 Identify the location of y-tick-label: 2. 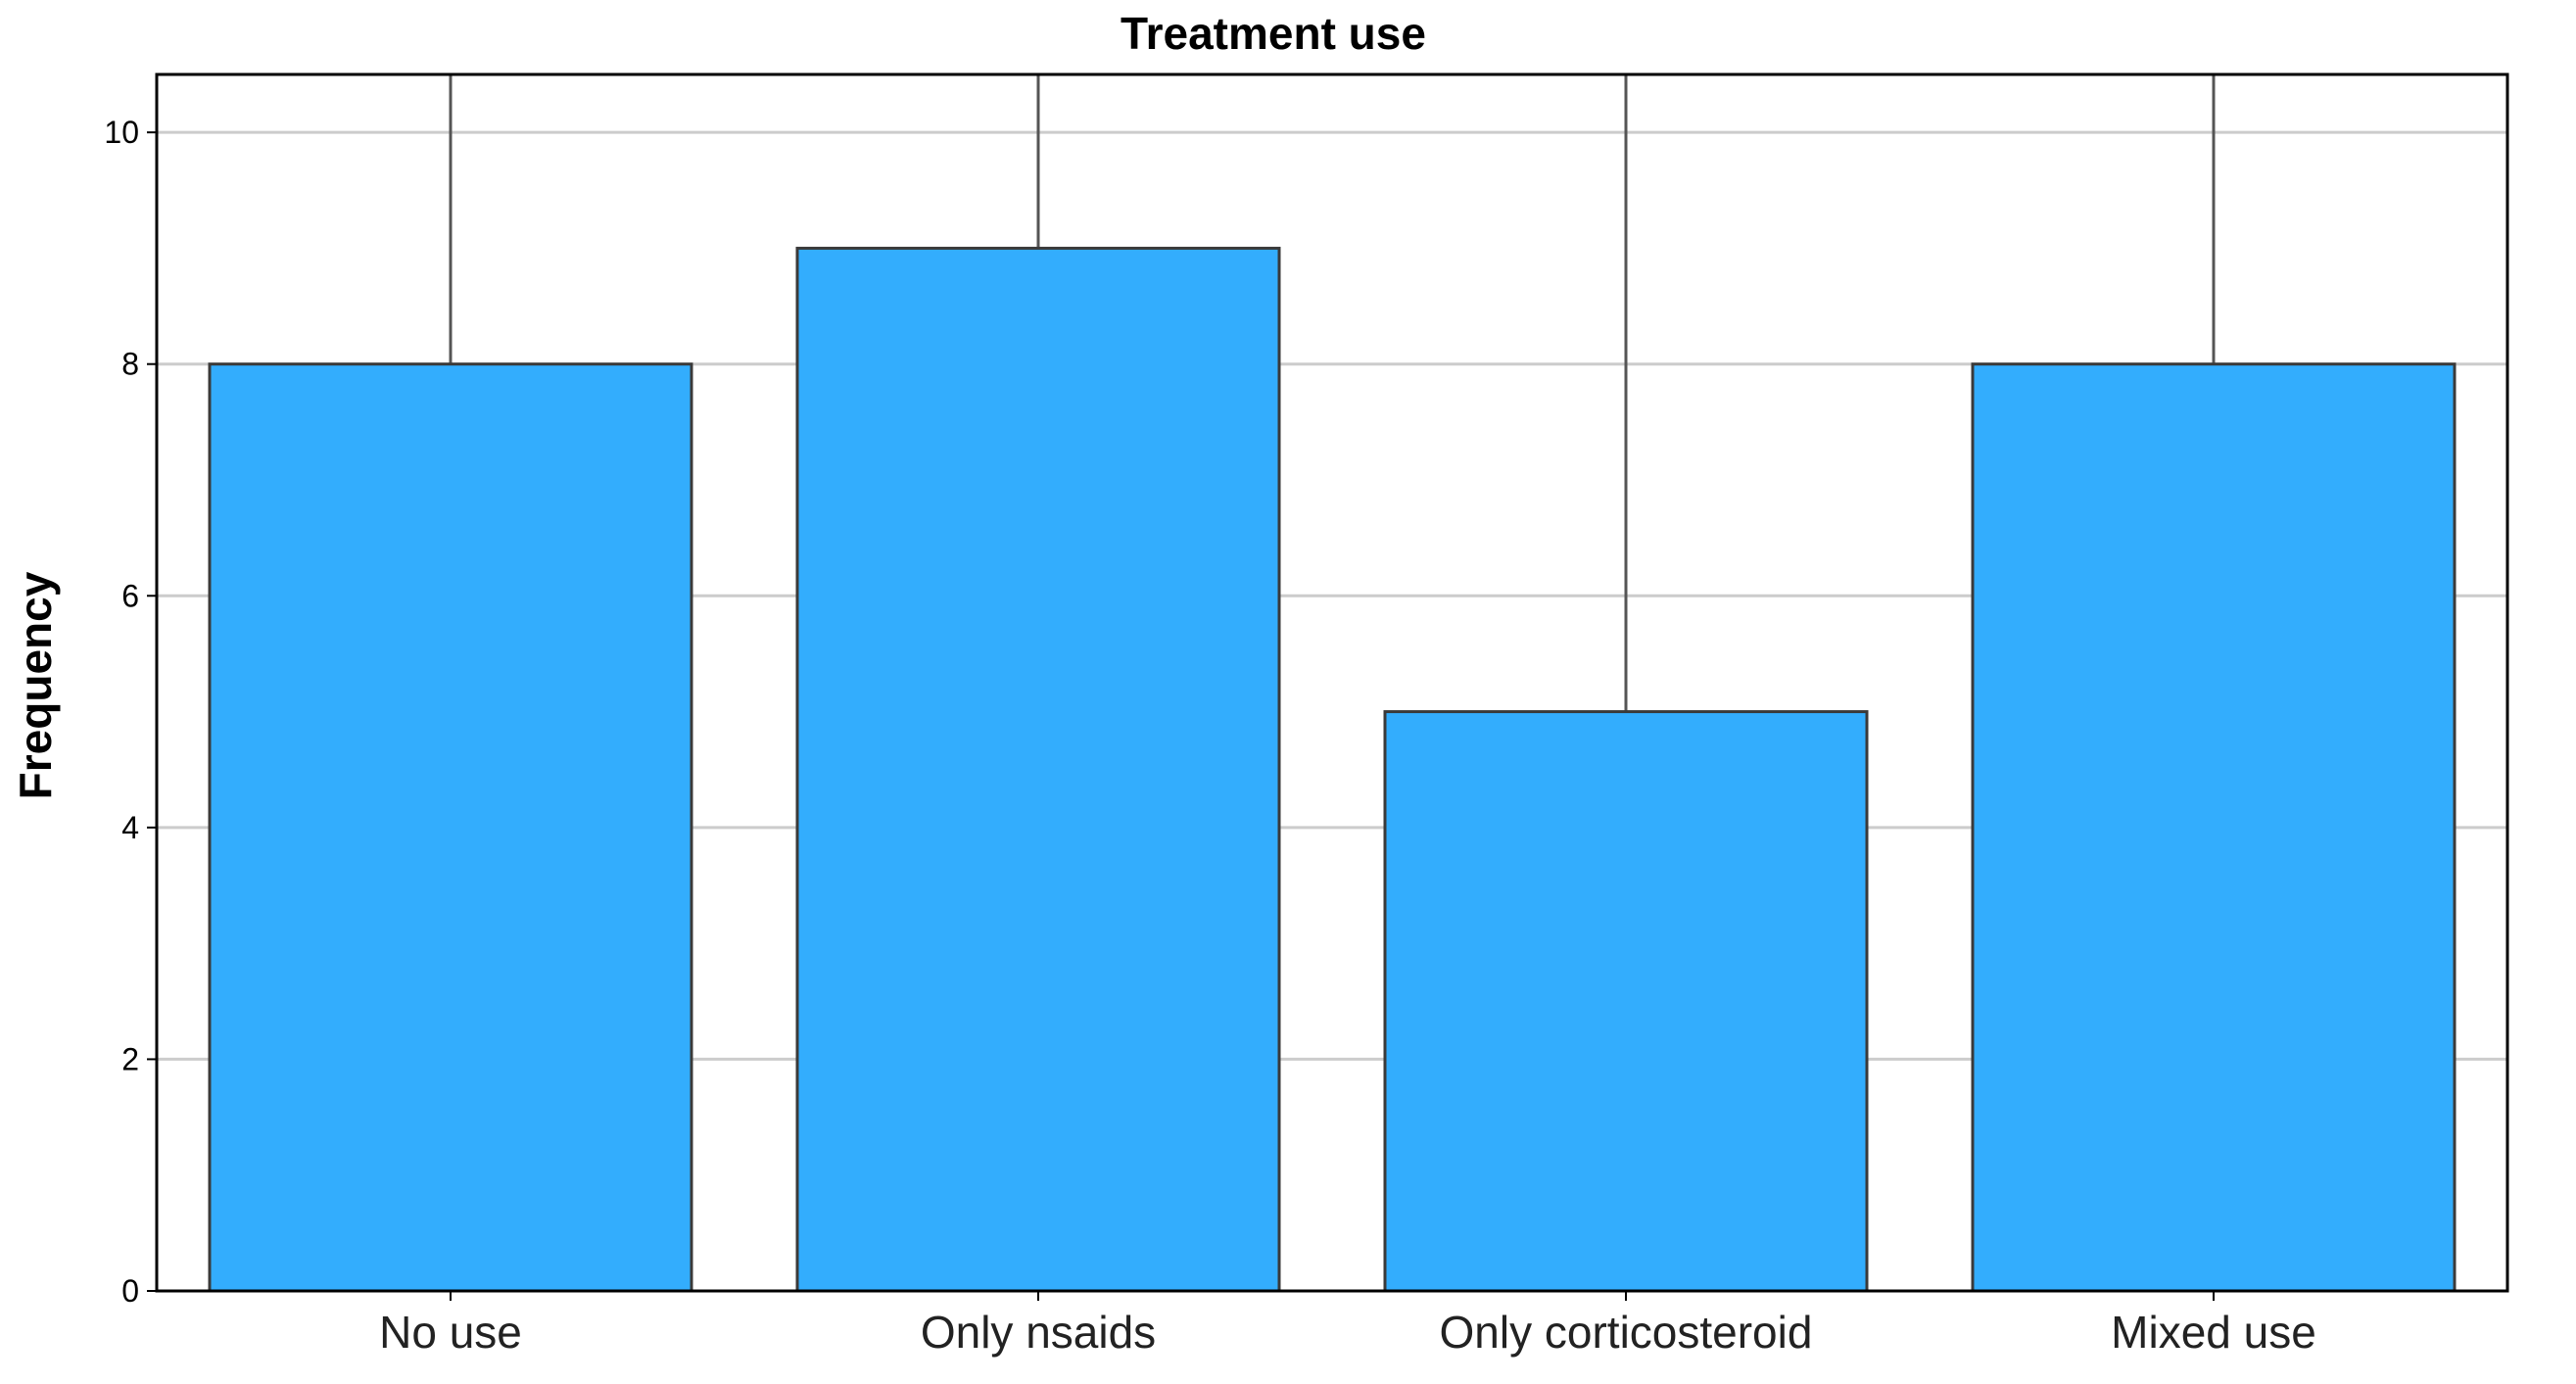
(130, 1058).